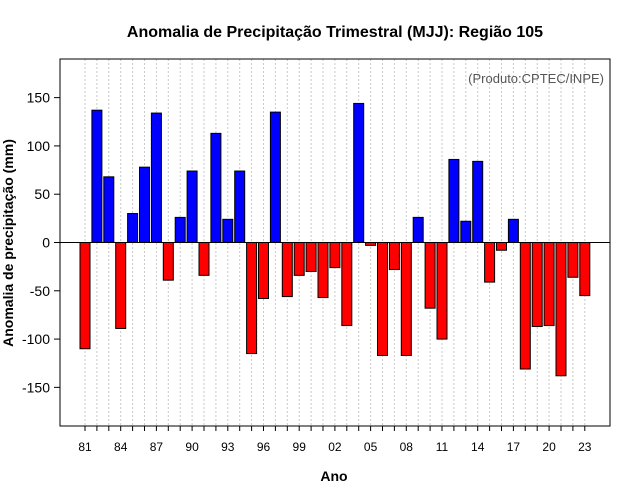  I want to click on y-tick-label: -100, so click(36, 339).